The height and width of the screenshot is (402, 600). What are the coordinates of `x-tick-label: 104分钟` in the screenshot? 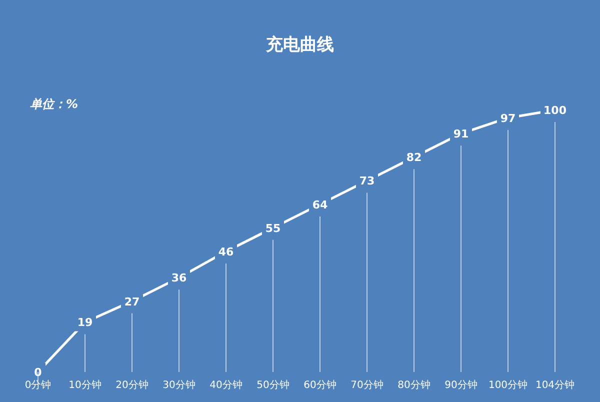 It's located at (555, 385).